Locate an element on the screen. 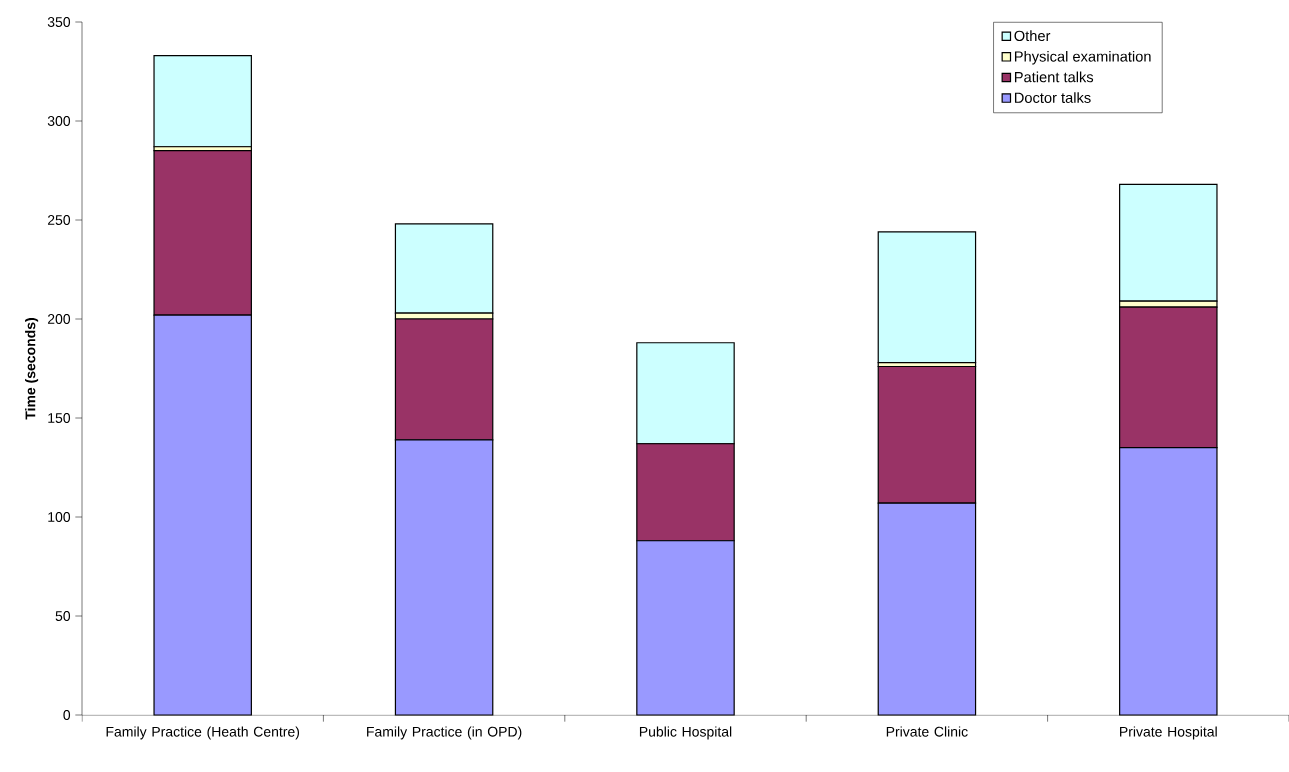 The height and width of the screenshot is (772, 1289). y-tick-label: 50 is located at coordinates (63, 616).